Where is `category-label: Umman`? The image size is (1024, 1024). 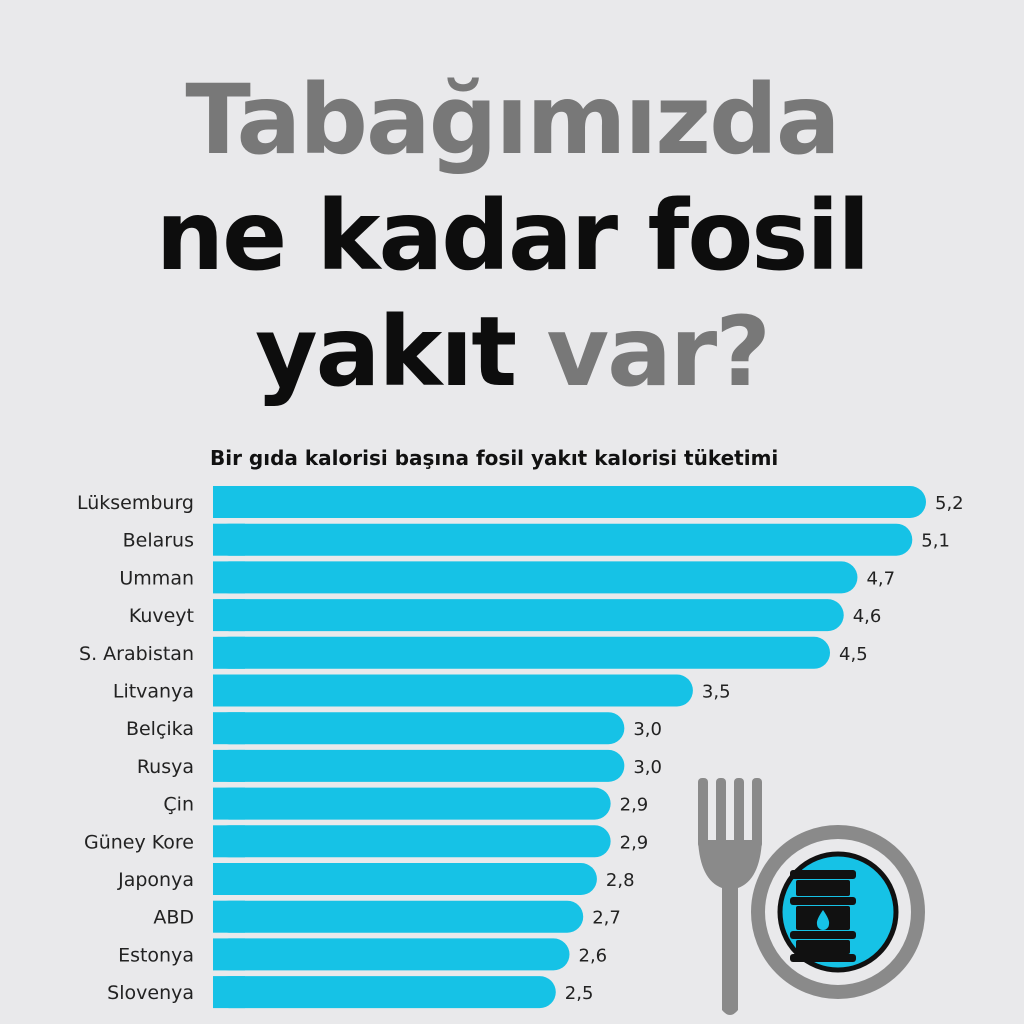
category-label: Umman is located at coordinates (156, 578).